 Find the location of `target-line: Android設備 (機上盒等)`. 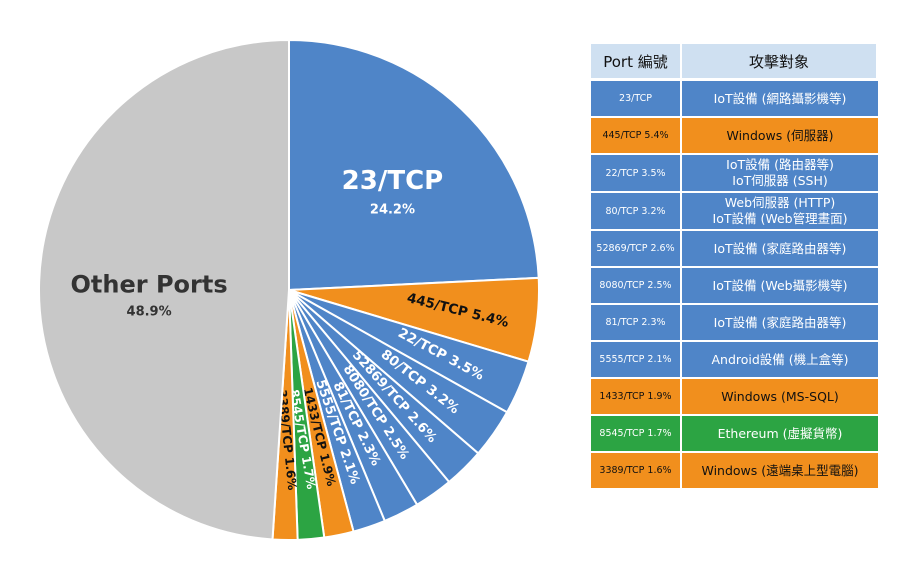

target-line: Android設備 (機上盒等) is located at coordinates (780, 359).